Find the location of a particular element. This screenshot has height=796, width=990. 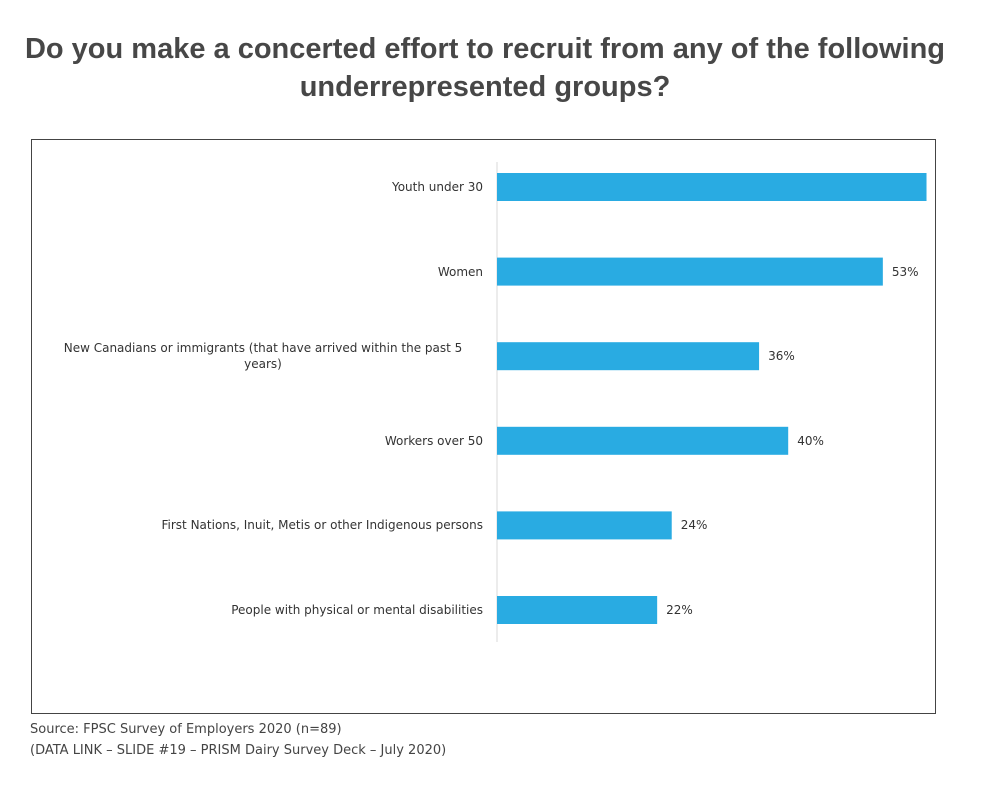

category-label: Youth under 30 is located at coordinates (257, 187).